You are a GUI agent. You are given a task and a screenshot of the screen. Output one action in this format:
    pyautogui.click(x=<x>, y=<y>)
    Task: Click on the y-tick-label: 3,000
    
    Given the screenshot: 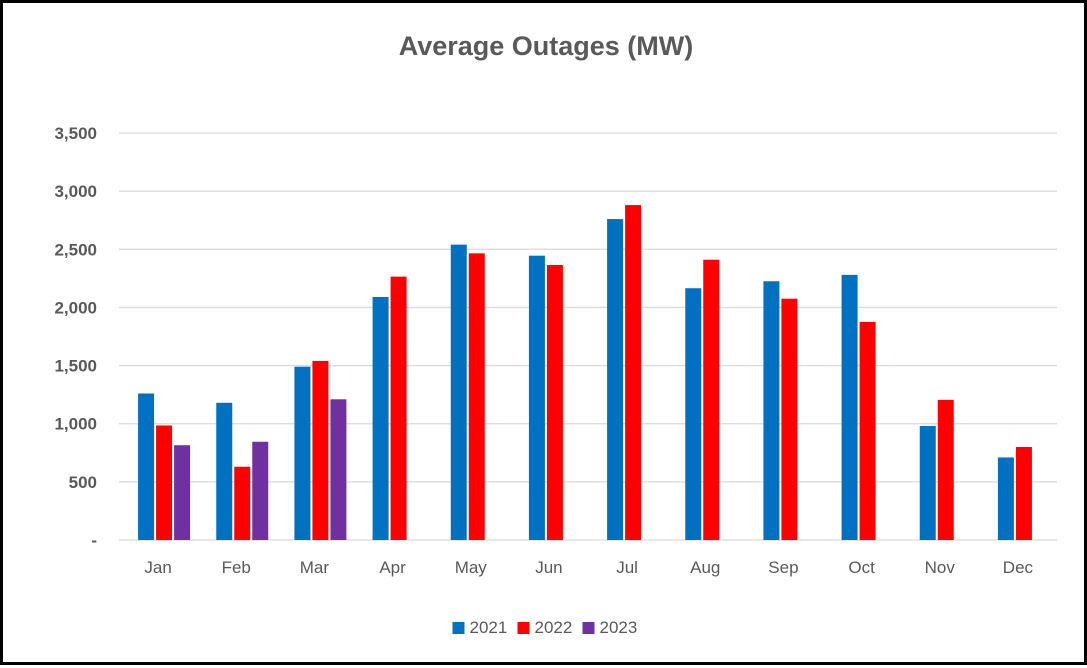 What is the action you would take?
    pyautogui.click(x=75, y=191)
    